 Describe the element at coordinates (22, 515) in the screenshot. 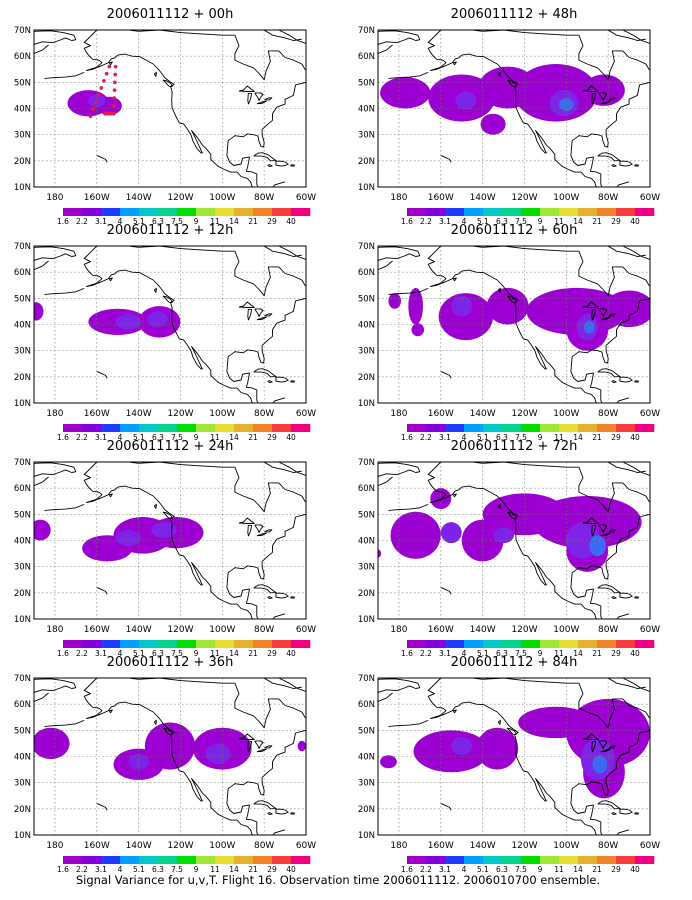

I see `lat-label: 50N` at that location.